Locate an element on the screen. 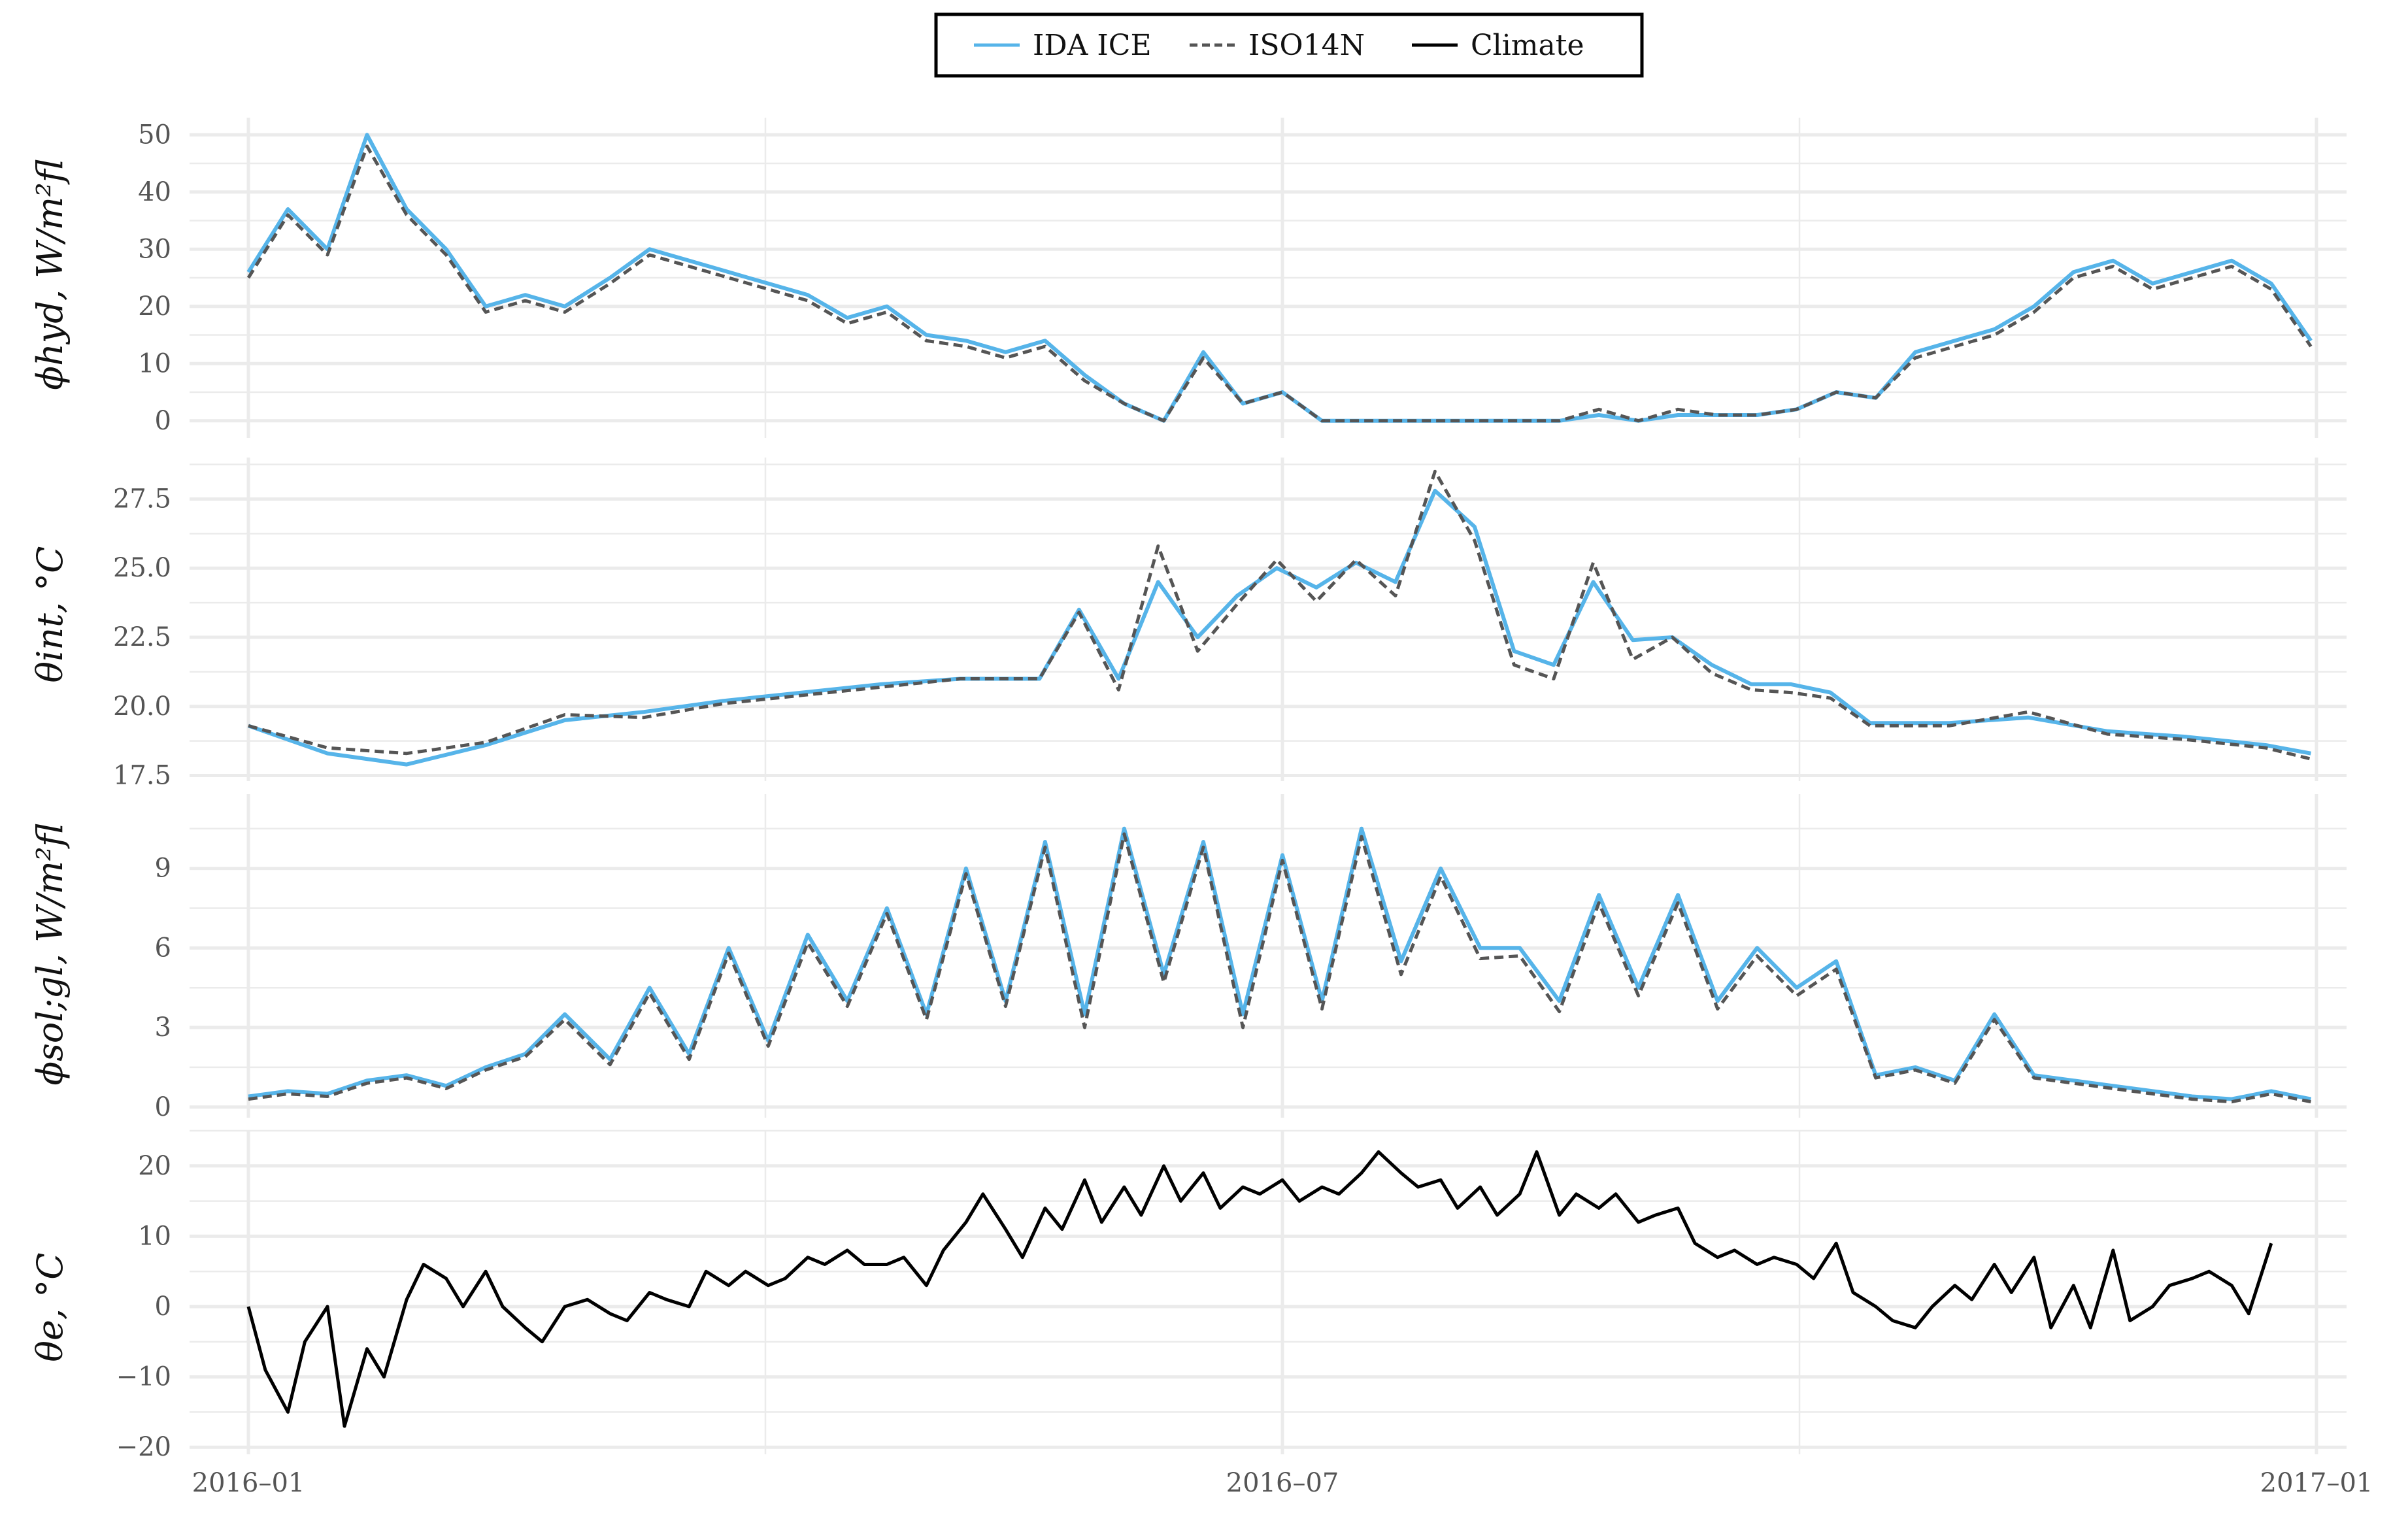  panel-theta-e-yticks: −20 −10 0 10 20 is located at coordinates (143, 1306).